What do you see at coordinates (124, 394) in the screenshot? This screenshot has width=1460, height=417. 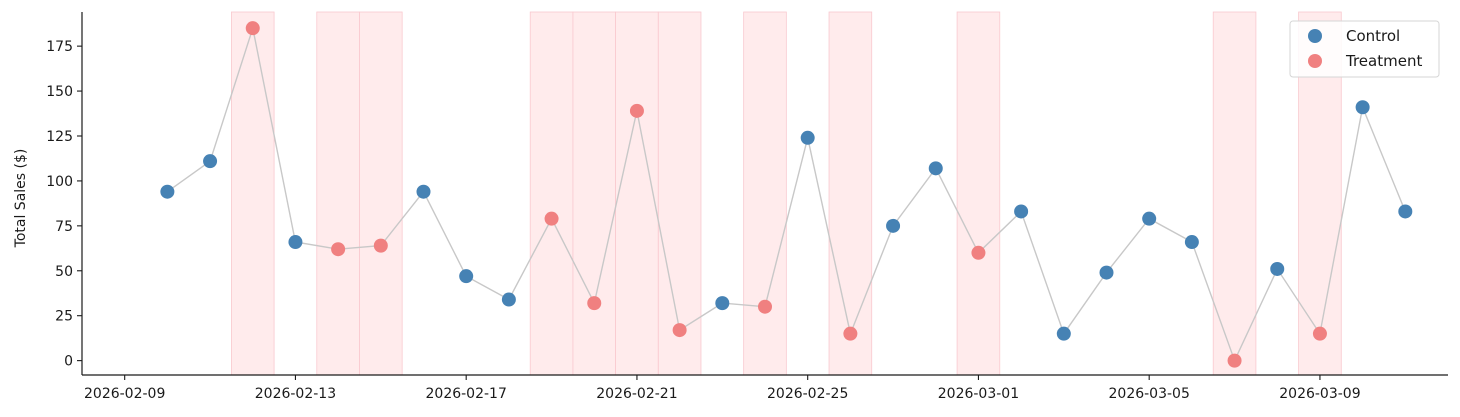 I see `x-tick-label: 2026-02-09` at bounding box center [124, 394].